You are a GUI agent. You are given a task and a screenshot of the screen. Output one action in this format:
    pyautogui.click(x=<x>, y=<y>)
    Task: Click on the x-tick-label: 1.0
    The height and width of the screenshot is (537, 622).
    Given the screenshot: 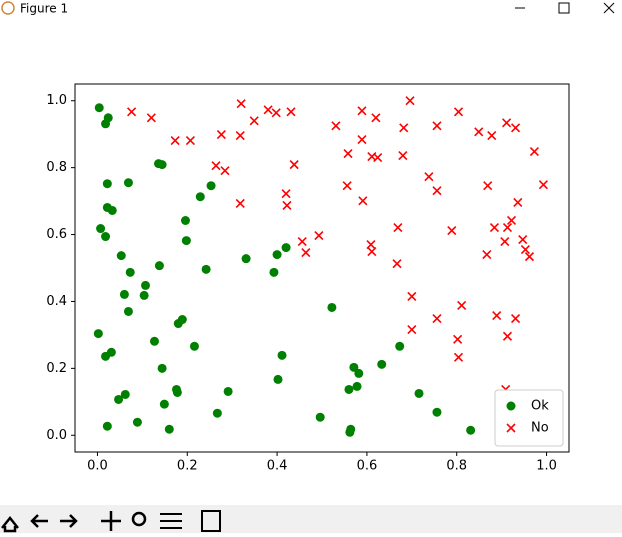 What is the action you would take?
    pyautogui.click(x=546, y=466)
    